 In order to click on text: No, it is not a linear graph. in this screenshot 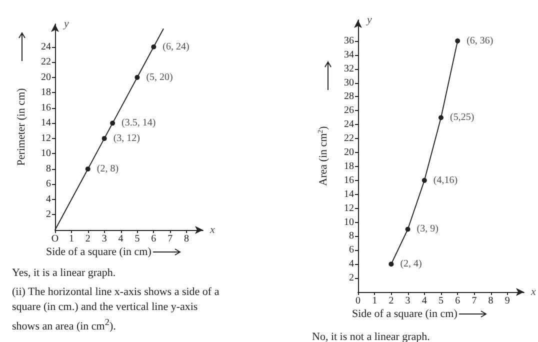, I will do `click(371, 336)`.